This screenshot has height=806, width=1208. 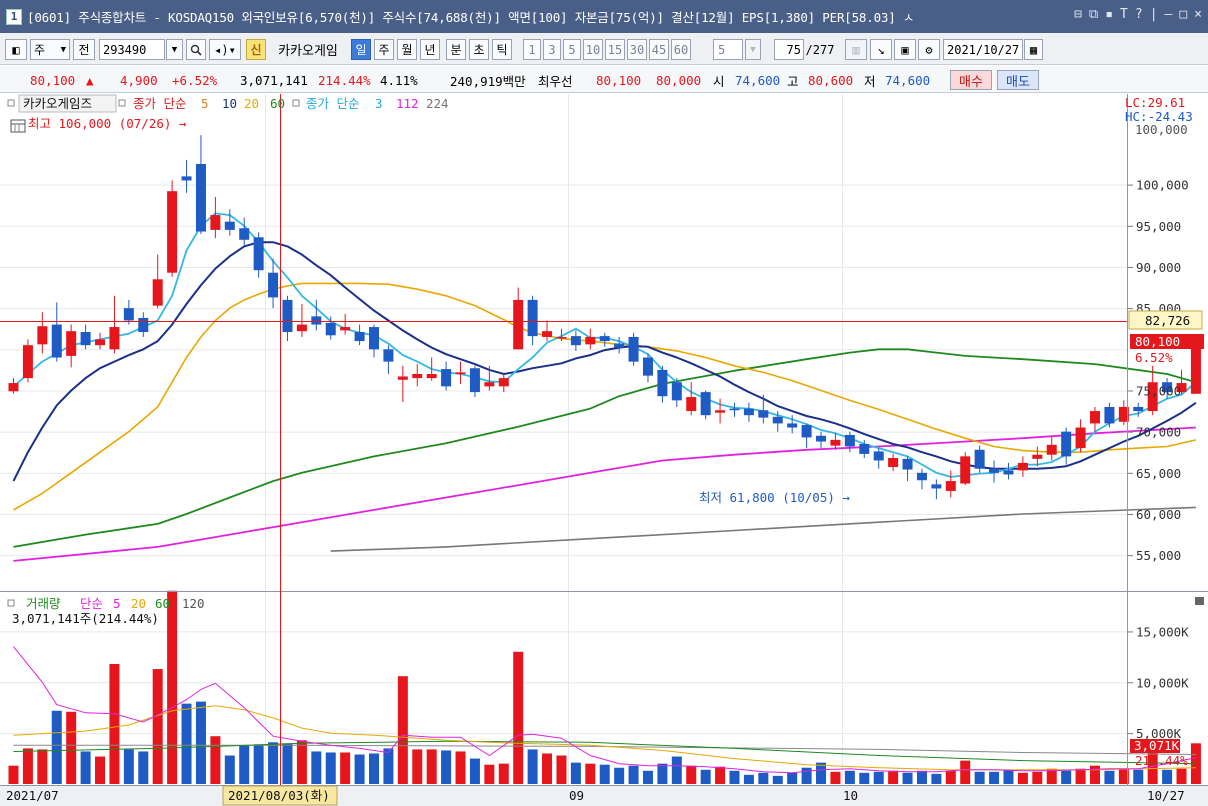 What do you see at coordinates (1109, 14) in the screenshot?
I see `pin-icon: ▪` at bounding box center [1109, 14].